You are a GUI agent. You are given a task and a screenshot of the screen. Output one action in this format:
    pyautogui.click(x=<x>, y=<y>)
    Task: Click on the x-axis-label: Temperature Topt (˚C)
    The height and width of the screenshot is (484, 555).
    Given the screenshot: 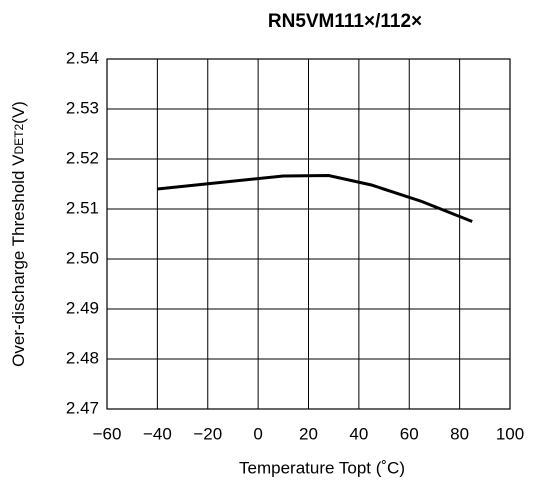 What is the action you would take?
    pyautogui.click(x=322, y=467)
    